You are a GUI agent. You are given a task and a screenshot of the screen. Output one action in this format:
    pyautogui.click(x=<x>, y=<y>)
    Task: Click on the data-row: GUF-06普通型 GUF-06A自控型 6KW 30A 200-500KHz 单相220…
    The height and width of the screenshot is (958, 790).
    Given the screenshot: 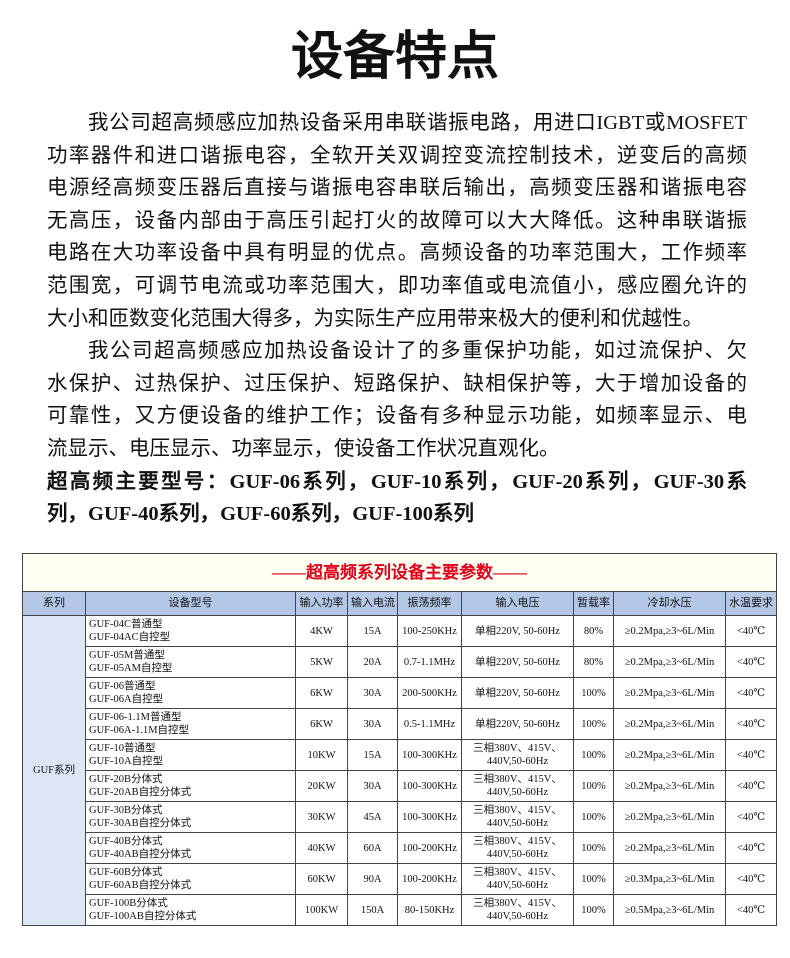 What is the action you would take?
    pyautogui.click(x=400, y=693)
    